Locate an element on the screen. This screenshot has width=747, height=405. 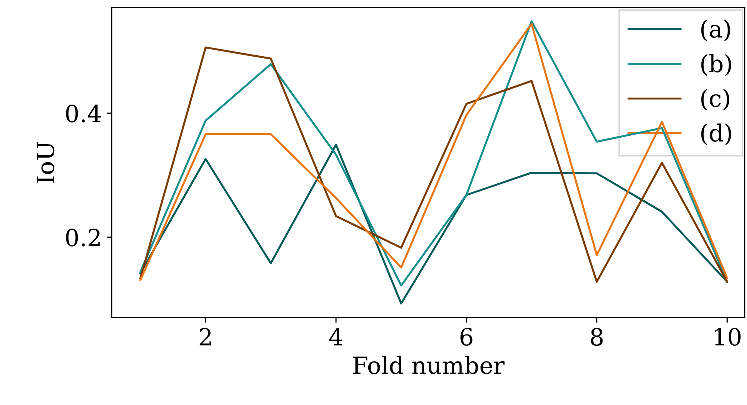
y-tick-label: 0.4 is located at coordinates (84, 113).